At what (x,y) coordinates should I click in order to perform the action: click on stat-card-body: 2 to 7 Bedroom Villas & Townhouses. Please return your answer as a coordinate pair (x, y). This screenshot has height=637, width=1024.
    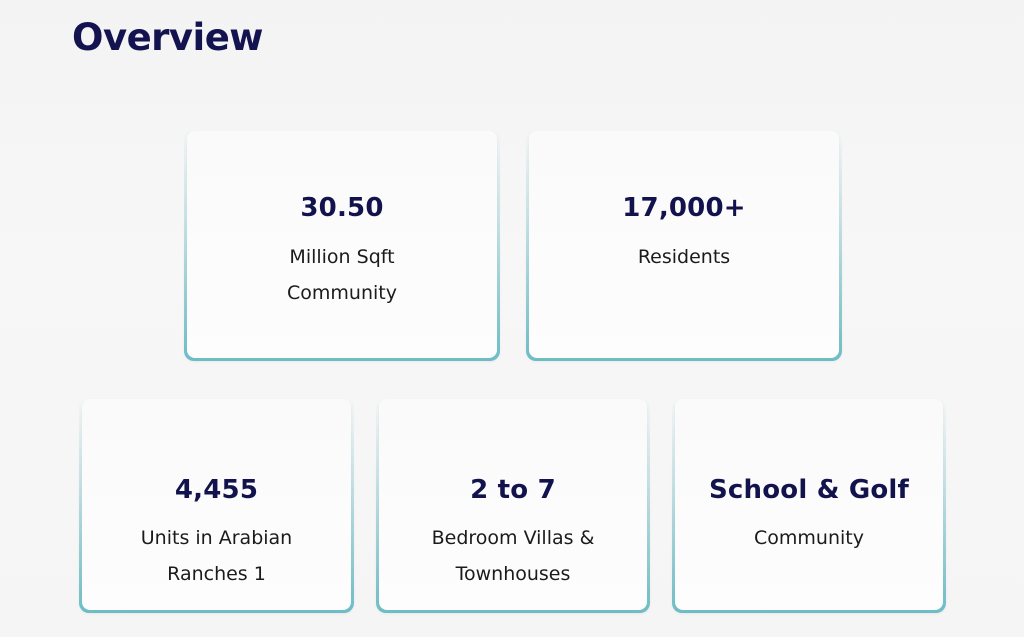
    Looking at the image, I should click on (513, 504).